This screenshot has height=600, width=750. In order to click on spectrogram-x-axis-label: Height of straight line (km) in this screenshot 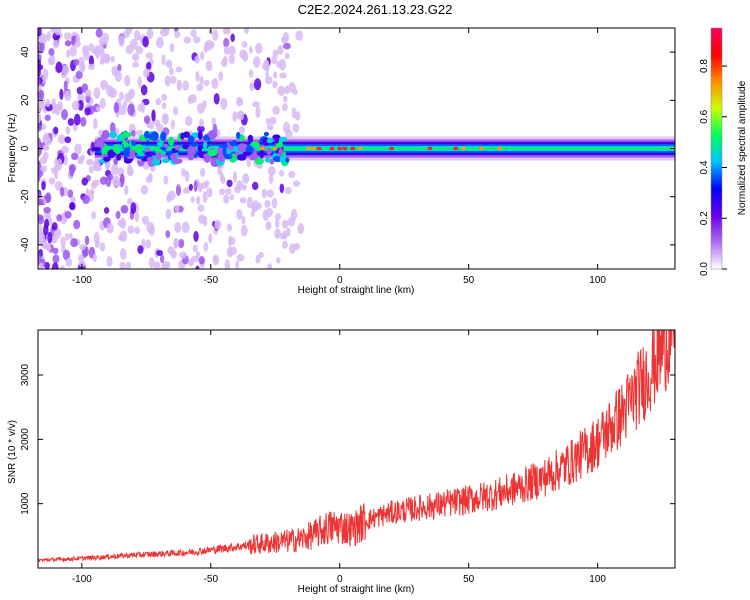, I will do `click(356, 290)`.